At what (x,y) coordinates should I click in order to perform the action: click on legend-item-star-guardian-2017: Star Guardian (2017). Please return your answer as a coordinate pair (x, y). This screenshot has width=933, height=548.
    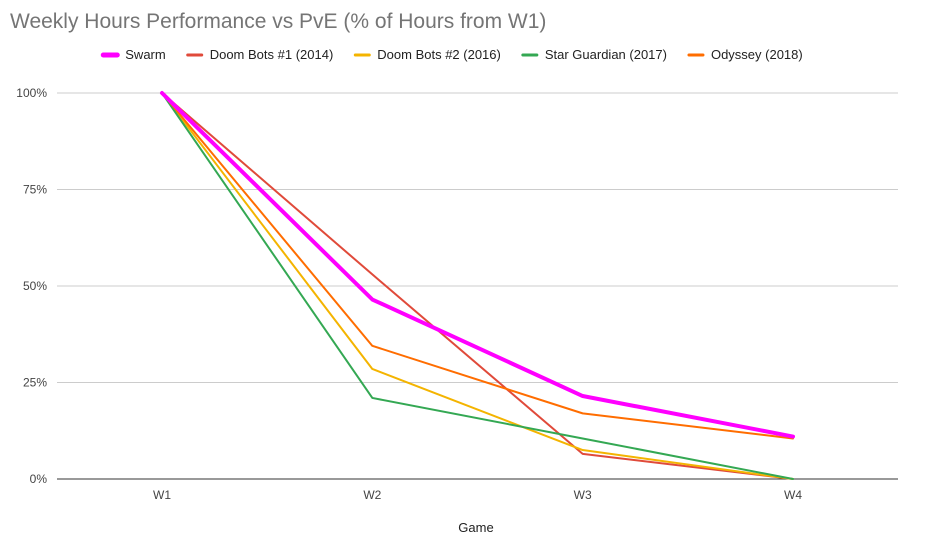
    Looking at the image, I should click on (594, 54).